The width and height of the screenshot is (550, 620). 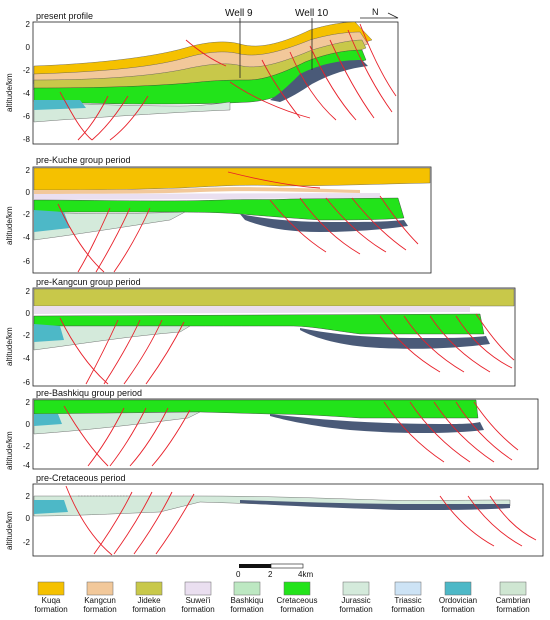 I want to click on panel-frame, so click(x=288, y=520).